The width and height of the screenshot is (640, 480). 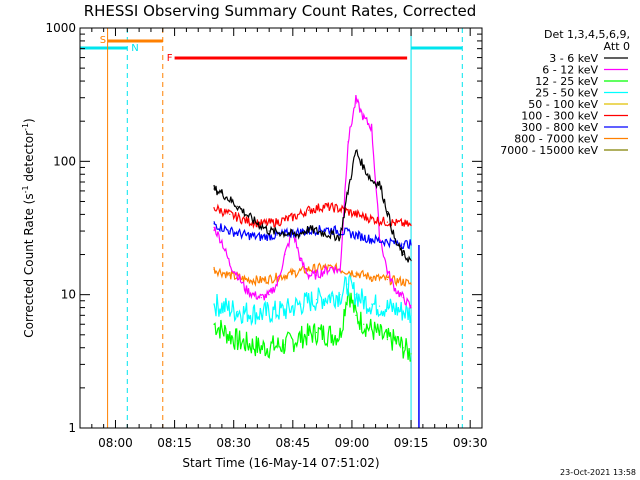 What do you see at coordinates (280, 463) in the screenshot?
I see `x-axis-label: Start Time (16-May-14 07:51:02)` at bounding box center [280, 463].